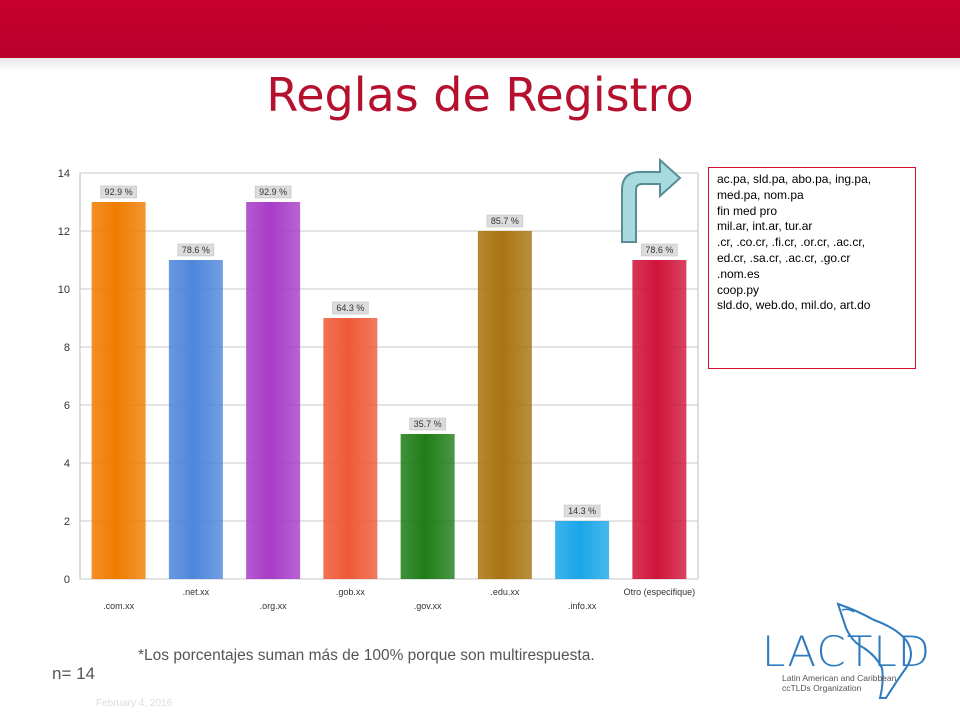 This screenshot has width=960, height=720. What do you see at coordinates (582, 606) in the screenshot?
I see `x-tick-label: .info.xx` at bounding box center [582, 606].